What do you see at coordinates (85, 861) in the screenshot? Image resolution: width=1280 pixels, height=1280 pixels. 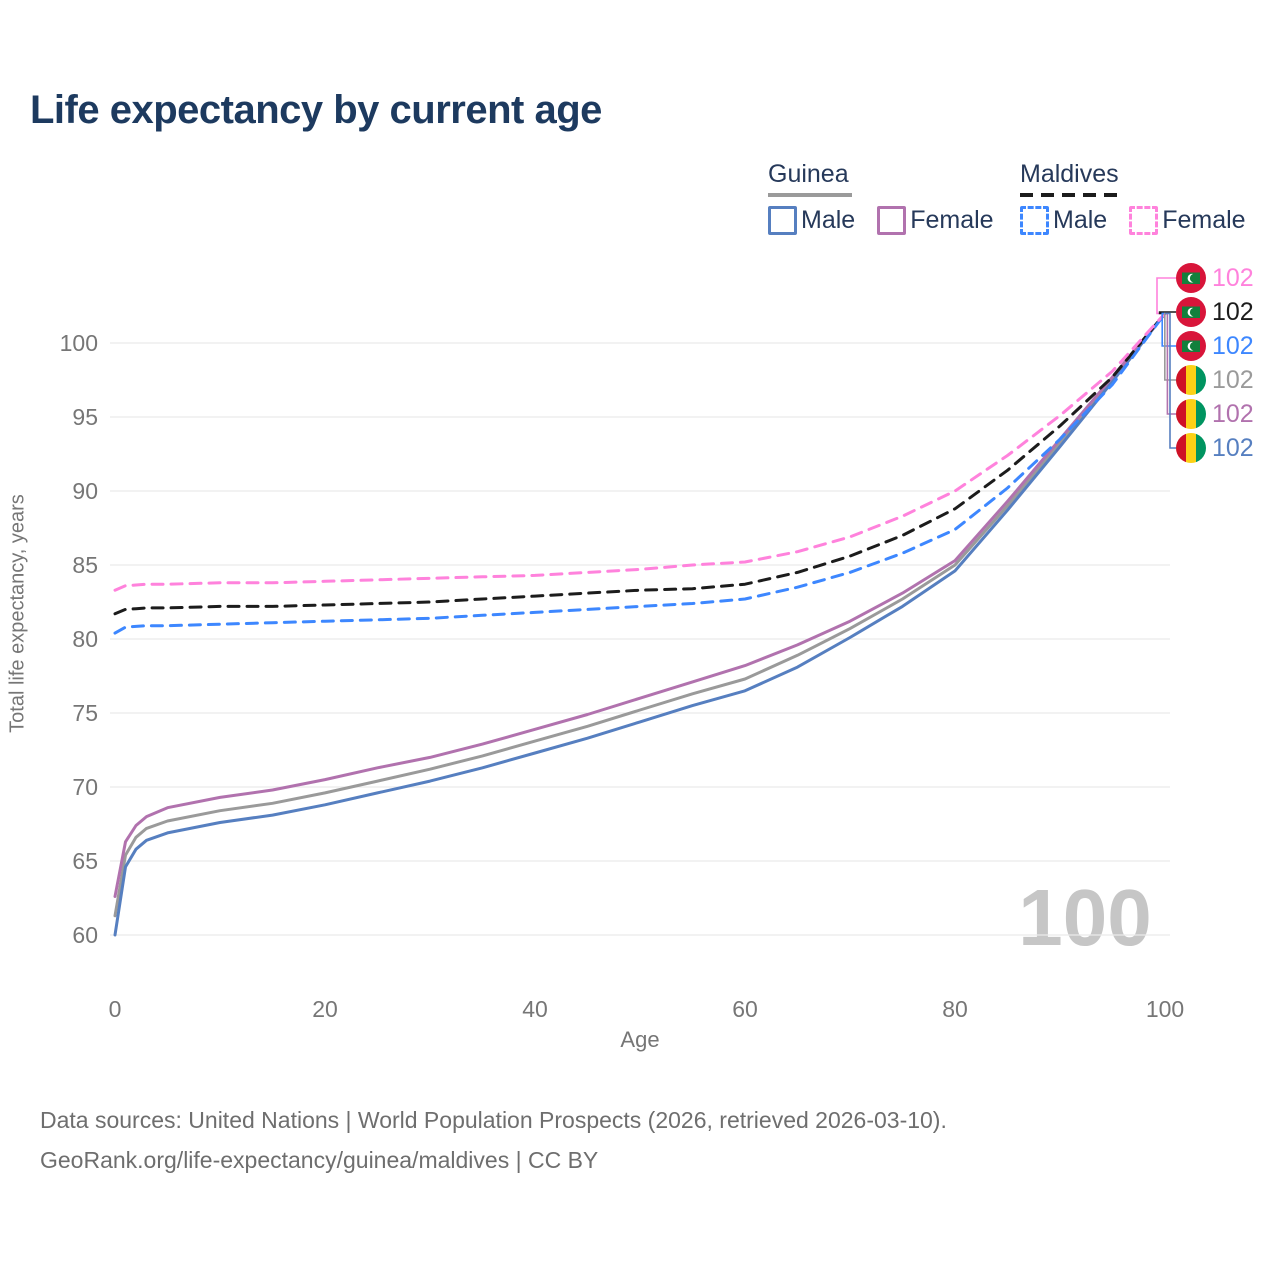 I see `y-tick-65: 65` at bounding box center [85, 861].